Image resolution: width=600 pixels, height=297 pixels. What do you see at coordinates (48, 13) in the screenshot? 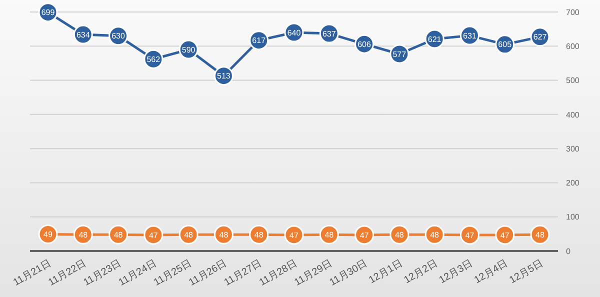
I see `data-label: 699` at bounding box center [48, 13].